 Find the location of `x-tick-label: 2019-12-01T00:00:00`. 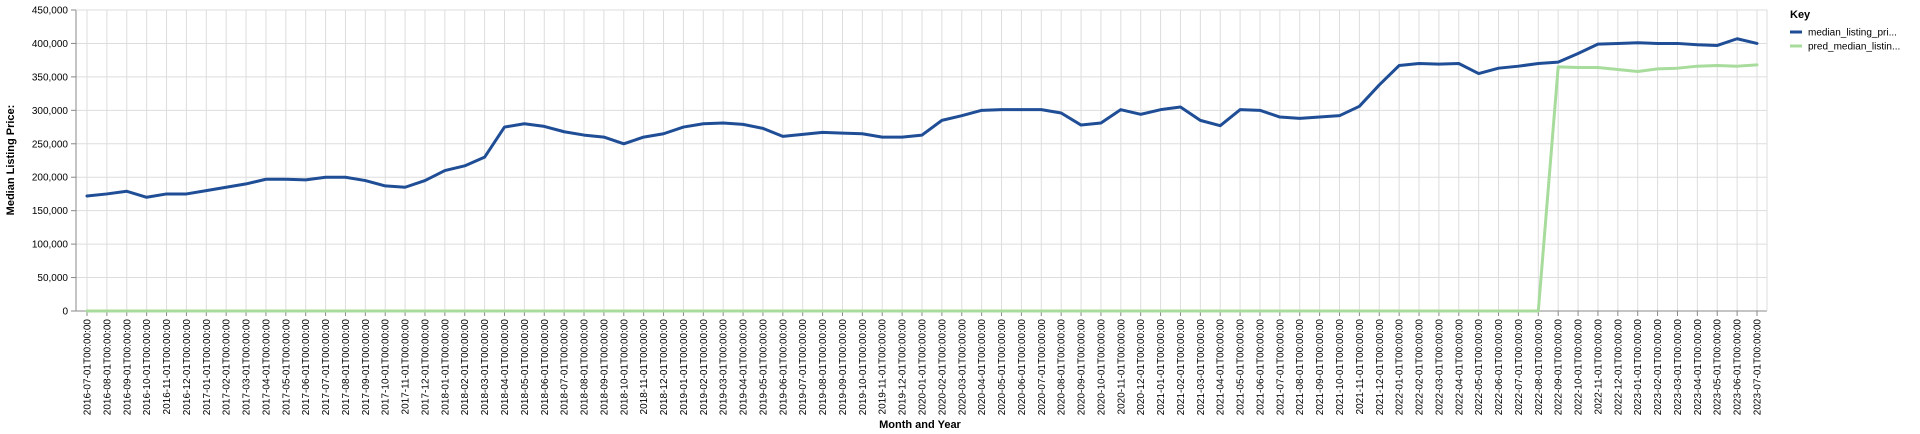

x-tick-label: 2019-12-01T00:00:00 is located at coordinates (903, 367).